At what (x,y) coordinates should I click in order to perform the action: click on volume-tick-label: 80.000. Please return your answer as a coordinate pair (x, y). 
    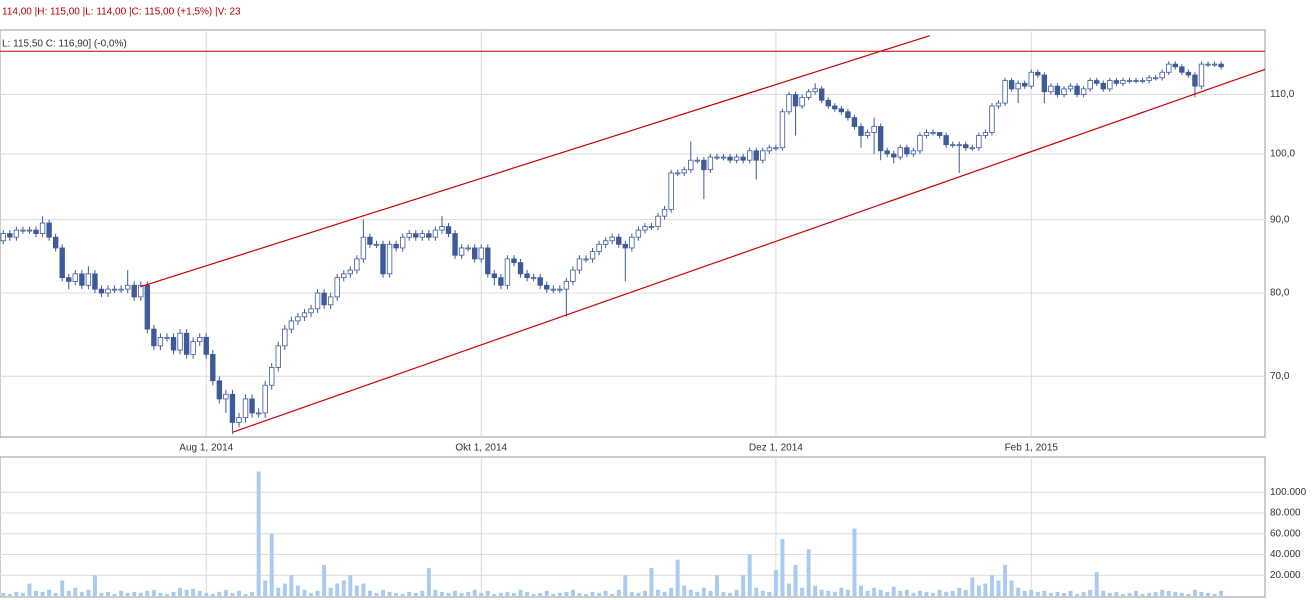
    Looking at the image, I should click on (1285, 513).